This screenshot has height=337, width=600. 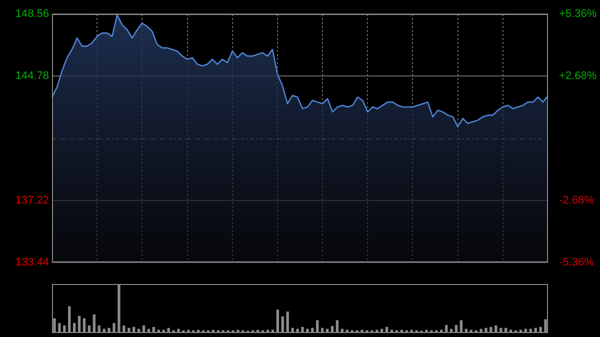 I want to click on y-tick-label: 144.78, so click(x=32, y=76).